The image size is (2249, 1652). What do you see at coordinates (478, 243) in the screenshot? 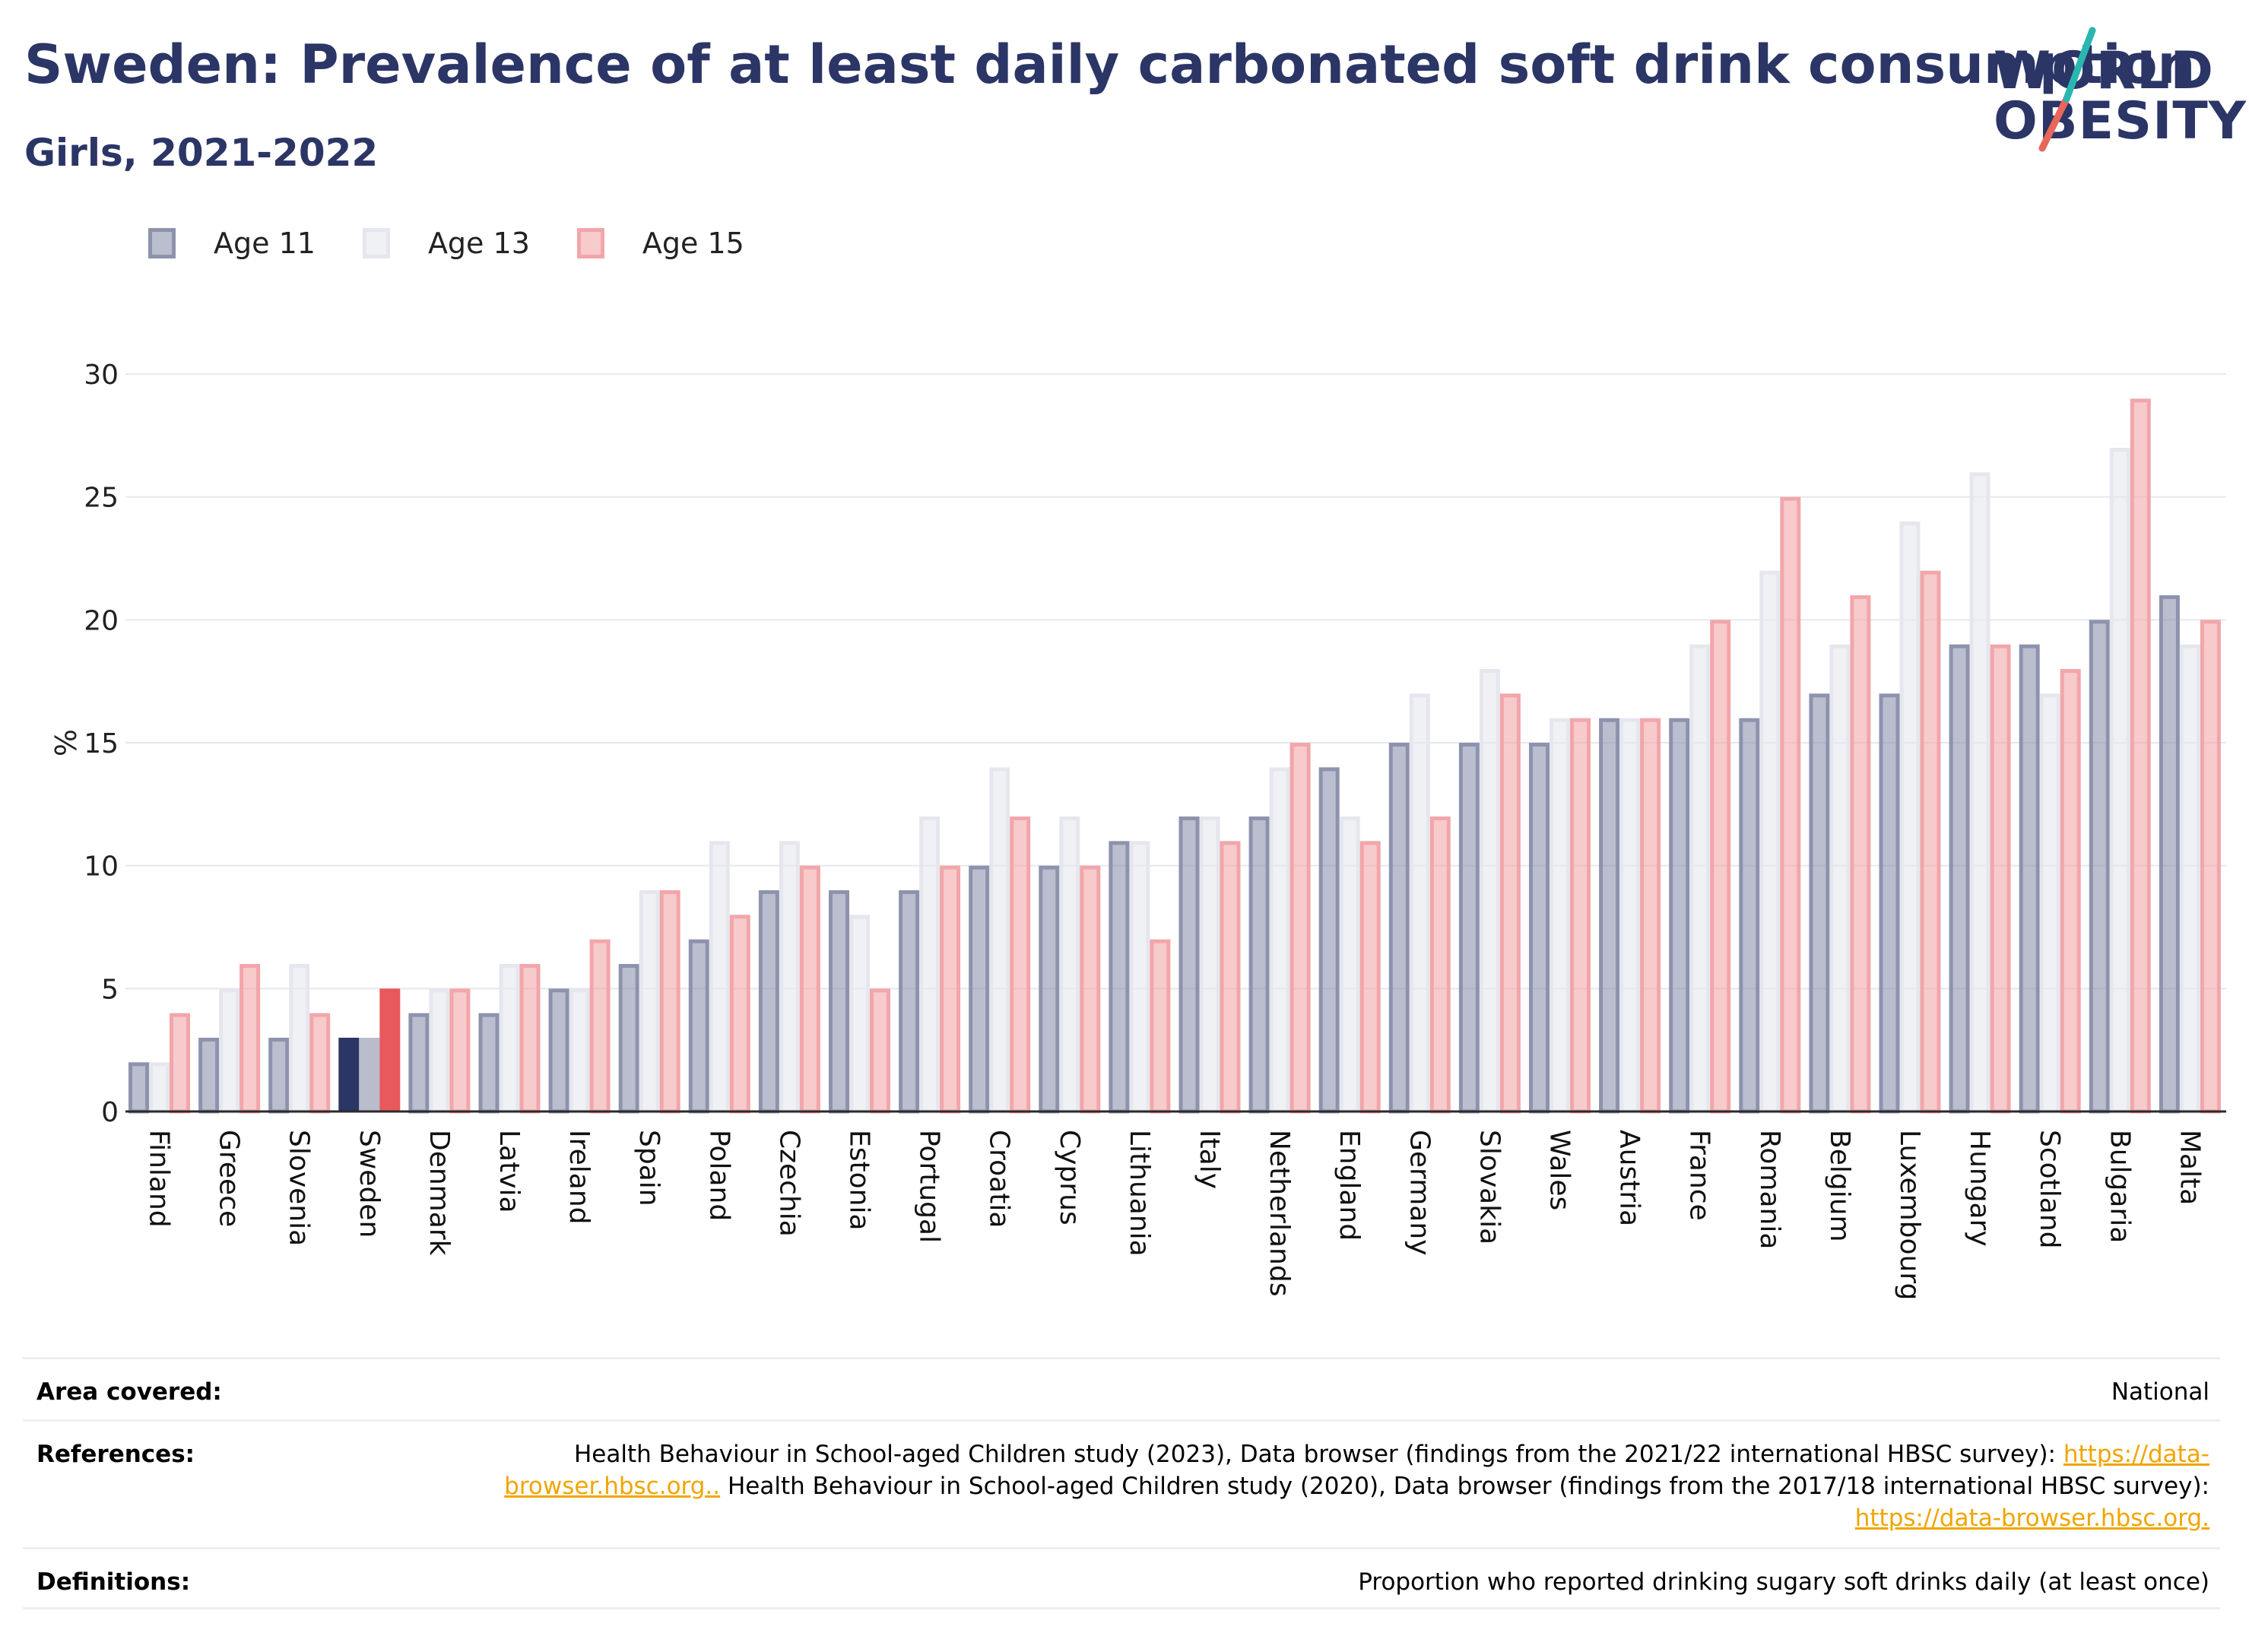
I see `legend-label-age-13: Age 13` at bounding box center [478, 243].